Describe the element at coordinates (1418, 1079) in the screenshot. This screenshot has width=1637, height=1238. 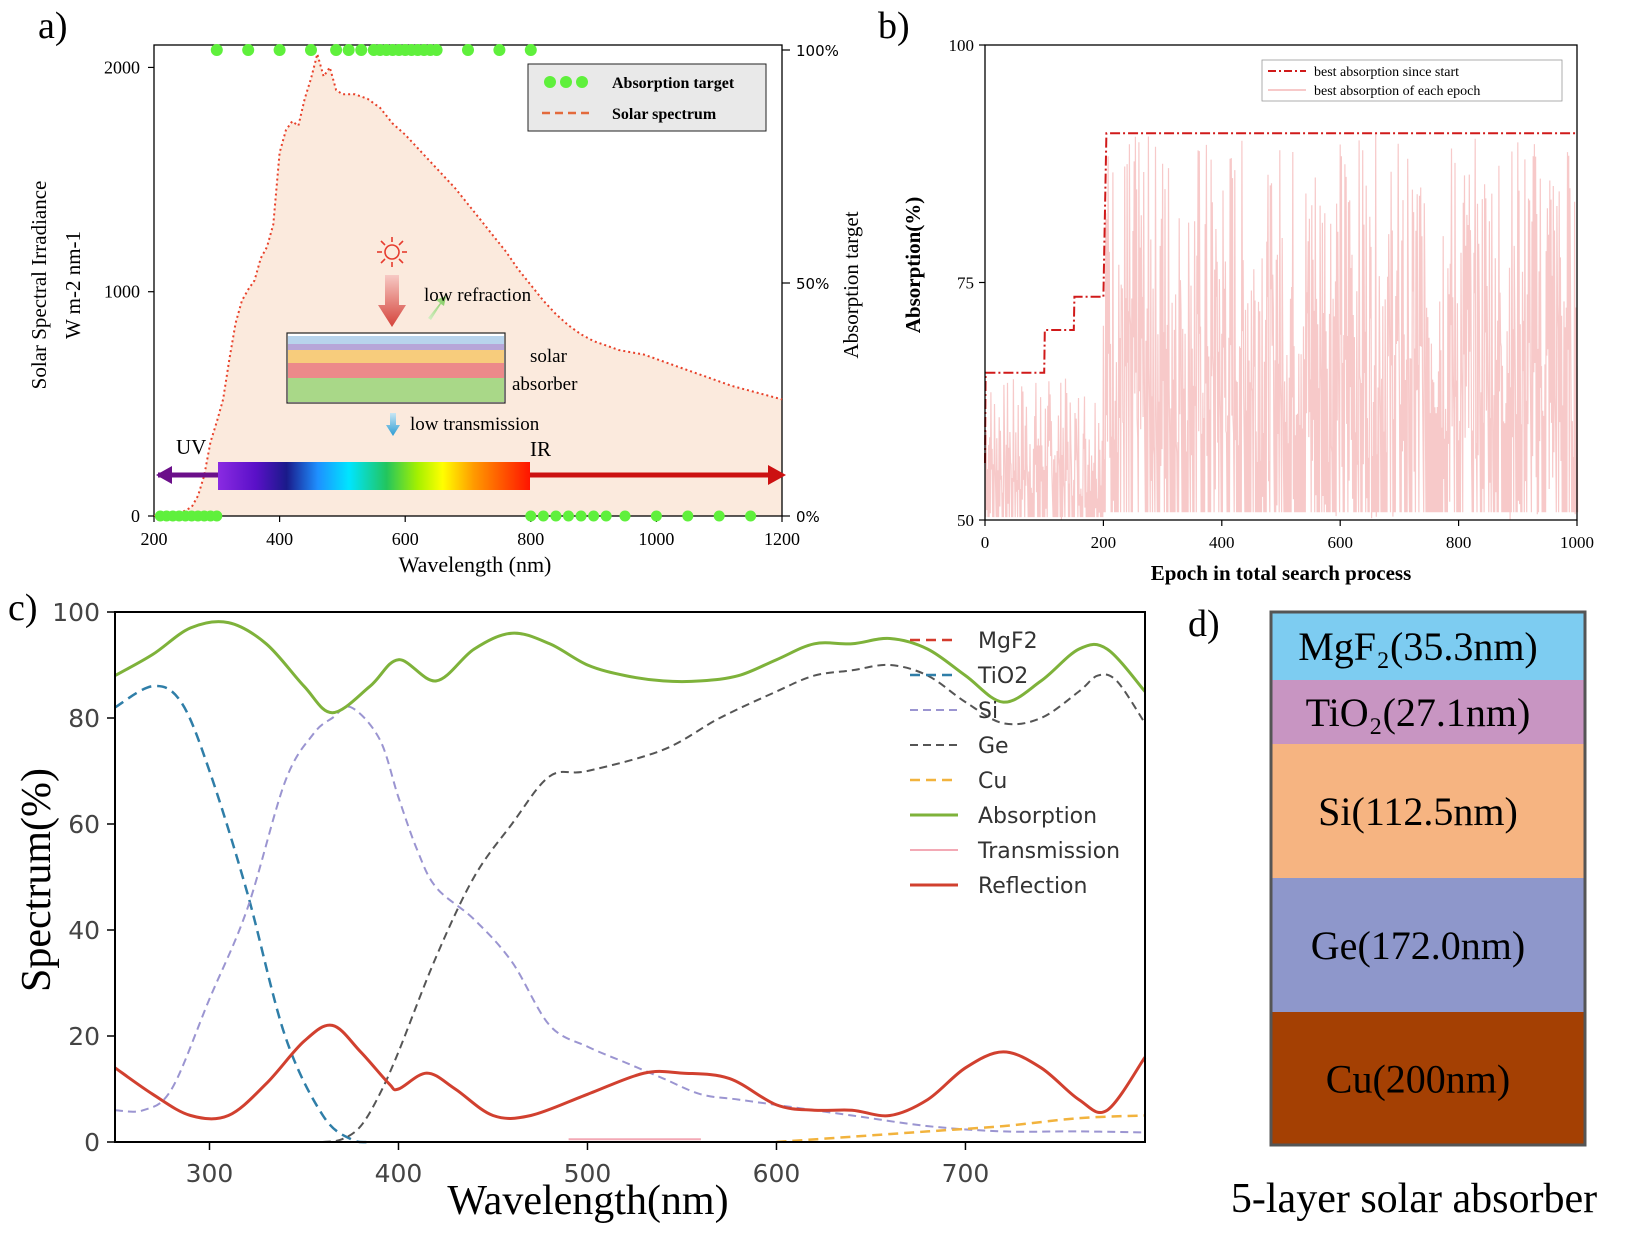
I see `layer-label: Cu(200nm)` at that location.